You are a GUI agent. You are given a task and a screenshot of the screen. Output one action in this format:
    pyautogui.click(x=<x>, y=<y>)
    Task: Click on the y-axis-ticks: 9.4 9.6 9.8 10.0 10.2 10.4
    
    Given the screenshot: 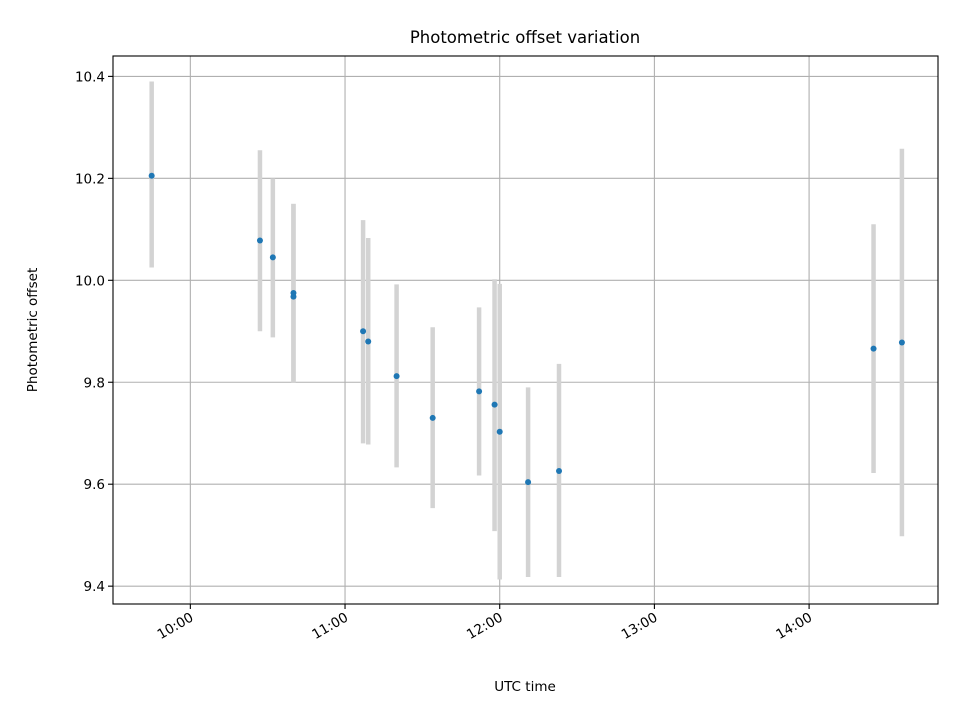 What is the action you would take?
    pyautogui.click(x=94, y=332)
    